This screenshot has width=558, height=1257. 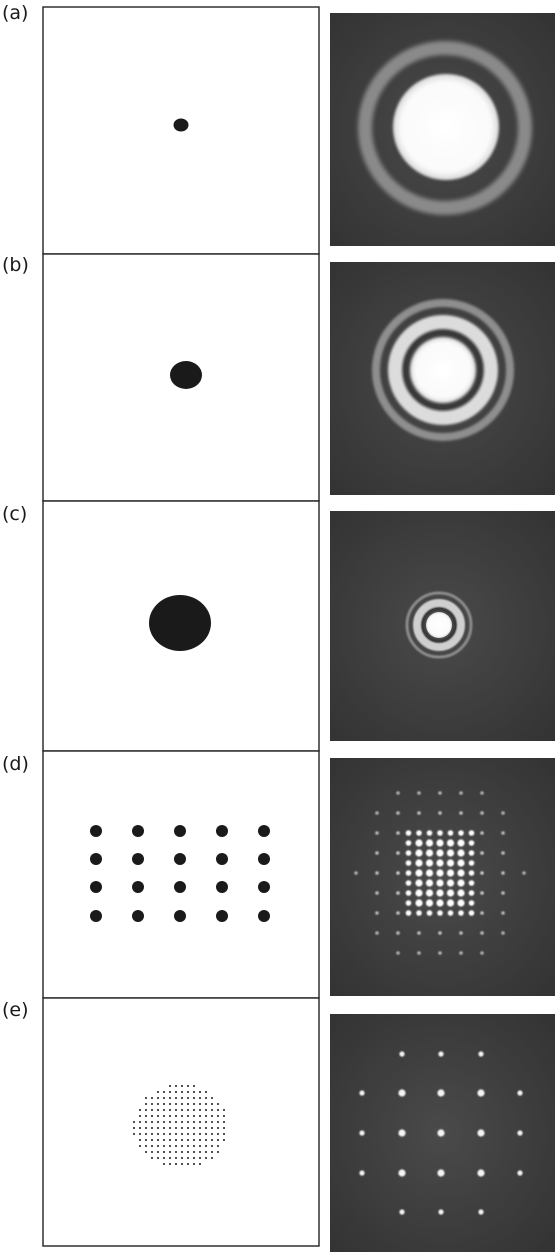 What do you see at coordinates (179, 1125) in the screenshot?
I see `fine-dot-array` at bounding box center [179, 1125].